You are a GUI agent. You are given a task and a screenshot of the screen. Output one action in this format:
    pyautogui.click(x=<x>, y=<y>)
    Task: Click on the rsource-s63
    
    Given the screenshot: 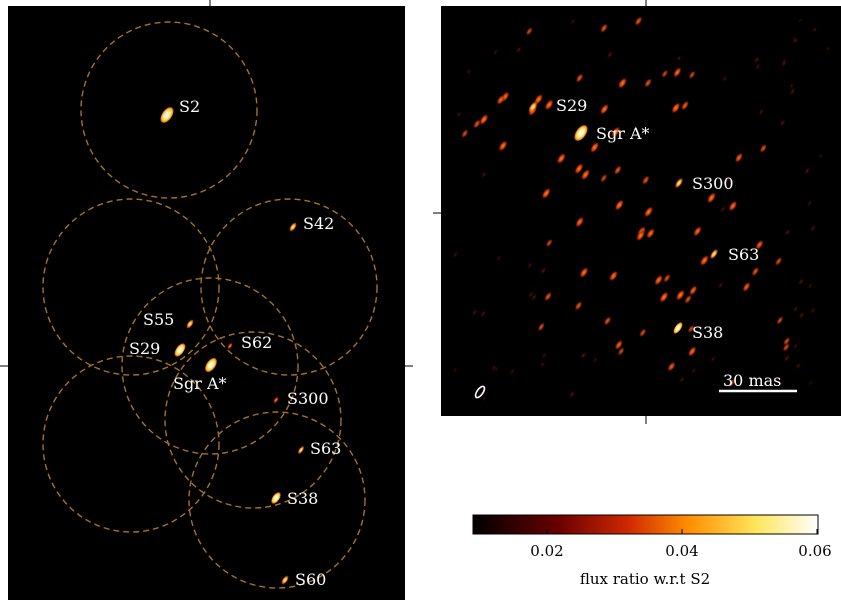 What is the action you would take?
    pyautogui.click(x=714, y=254)
    